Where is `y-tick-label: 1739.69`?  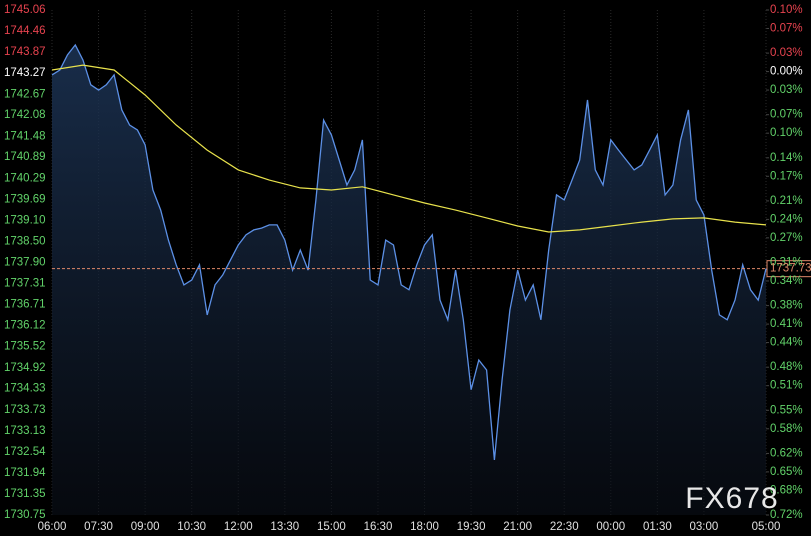
y-tick-label: 1739.69 is located at coordinates (25, 200).